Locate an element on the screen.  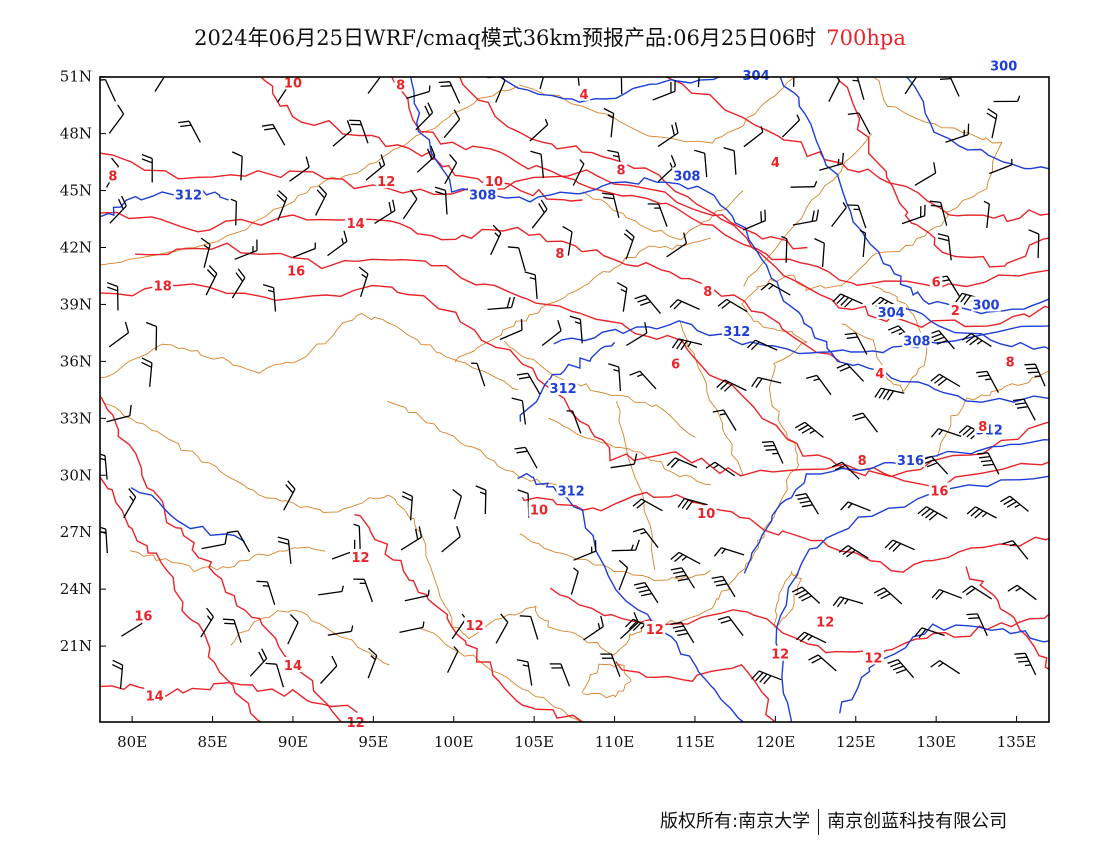
footer-owner: 版权所有:南京大学 is located at coordinates (735, 821).